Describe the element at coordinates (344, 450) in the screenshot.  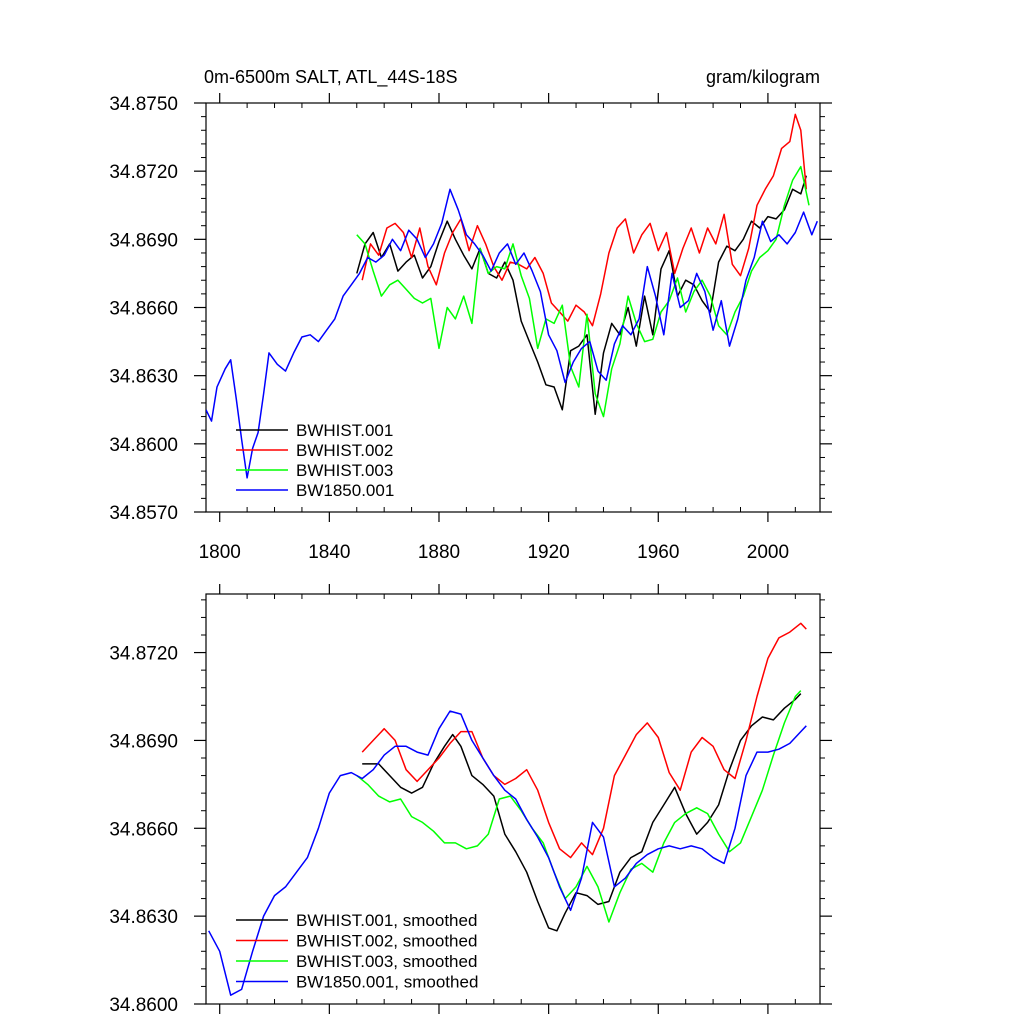
I see `legend-label: BWHIST.002` at that location.